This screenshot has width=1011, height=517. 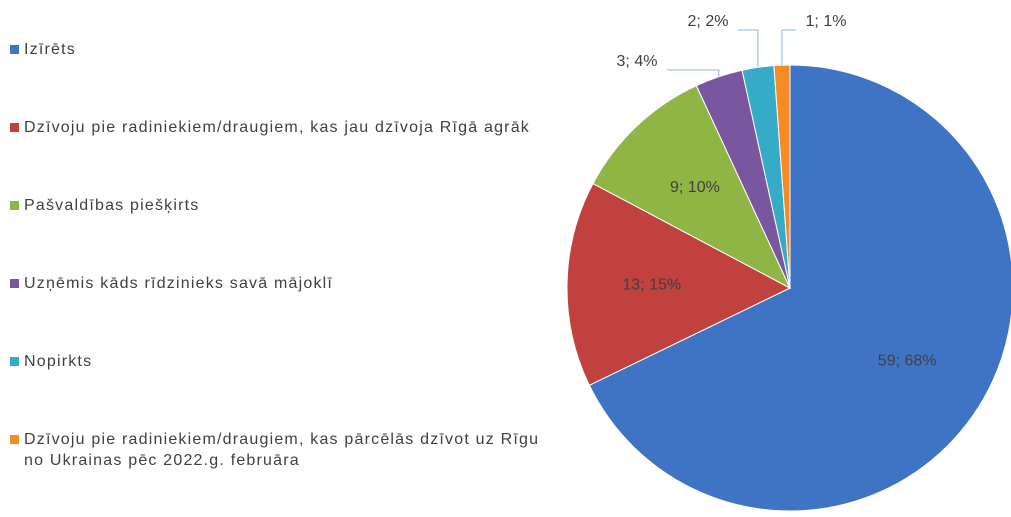 What do you see at coordinates (112, 205) in the screenshot?
I see `legend-label: Pašvaldības piešķirts` at bounding box center [112, 205].